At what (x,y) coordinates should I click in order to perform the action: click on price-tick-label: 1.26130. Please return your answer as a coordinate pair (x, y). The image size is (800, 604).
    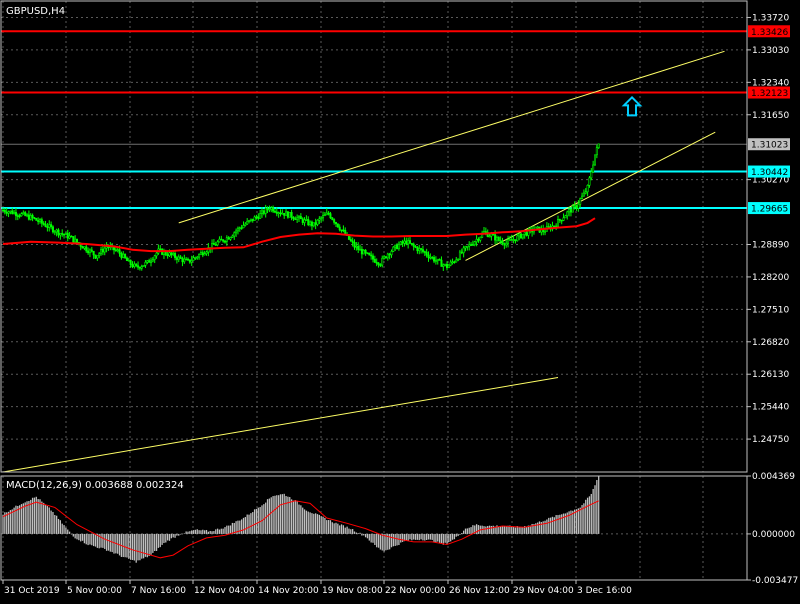
    Looking at the image, I should click on (770, 375).